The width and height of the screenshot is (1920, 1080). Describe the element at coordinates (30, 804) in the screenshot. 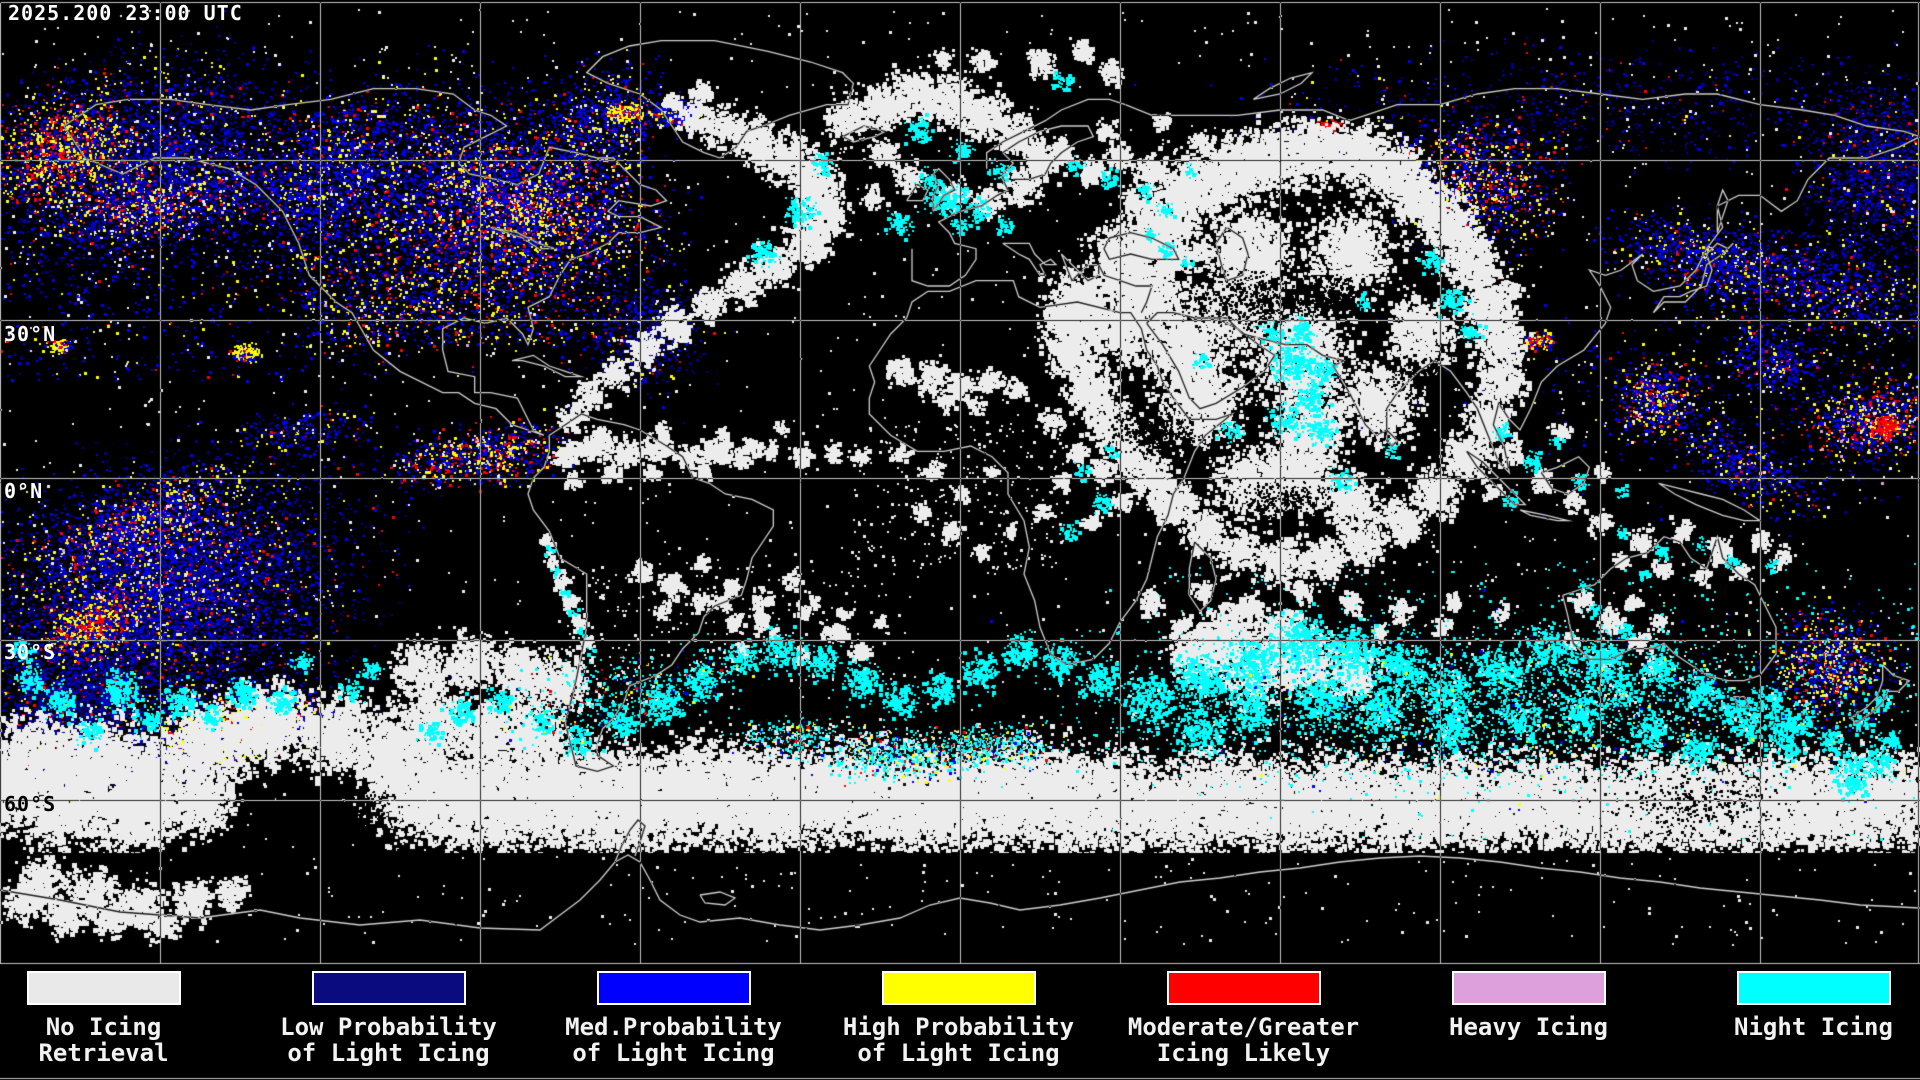

I see `latitude-label-60s: 60°S` at that location.